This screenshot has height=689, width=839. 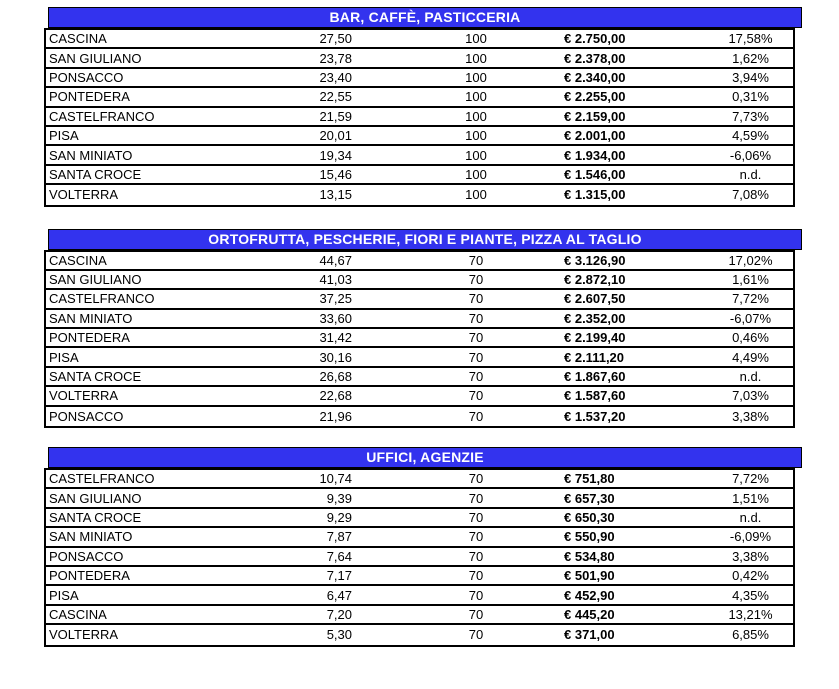 I want to click on change-cell: -6,07%, so click(x=750, y=318).